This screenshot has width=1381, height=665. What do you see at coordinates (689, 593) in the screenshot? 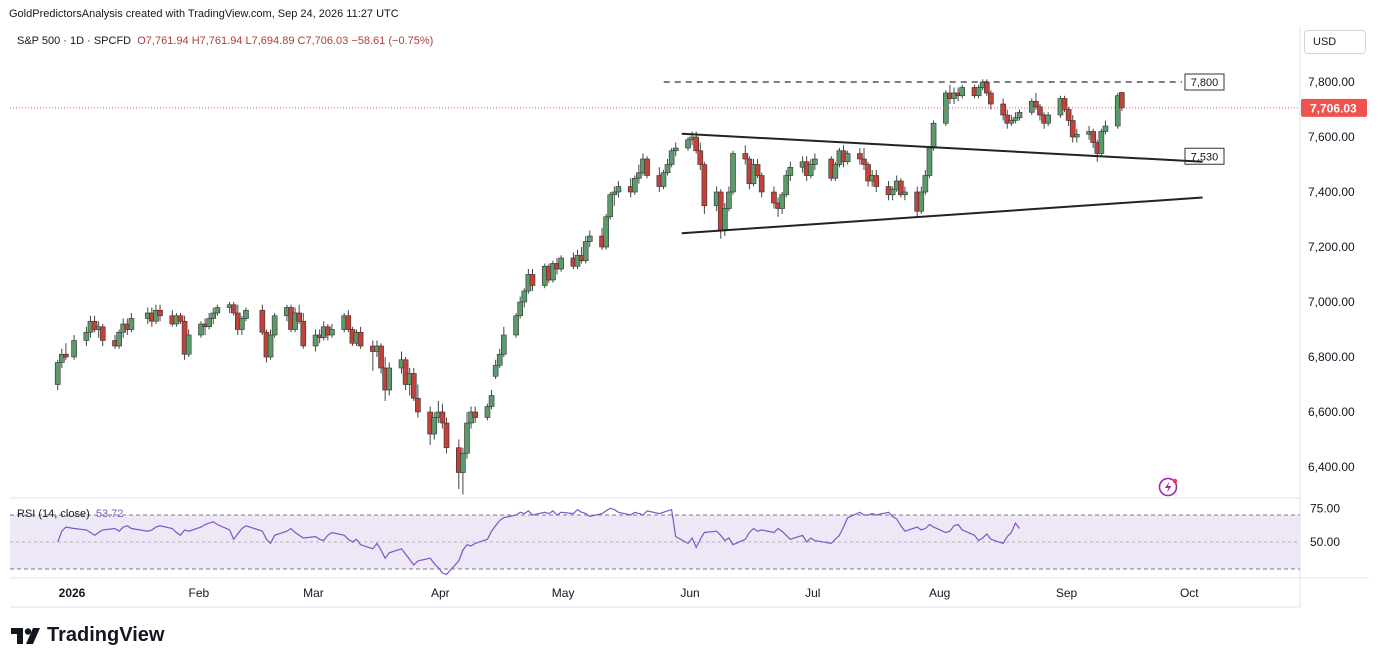
I see `time-axis-label: Jun` at bounding box center [689, 593].